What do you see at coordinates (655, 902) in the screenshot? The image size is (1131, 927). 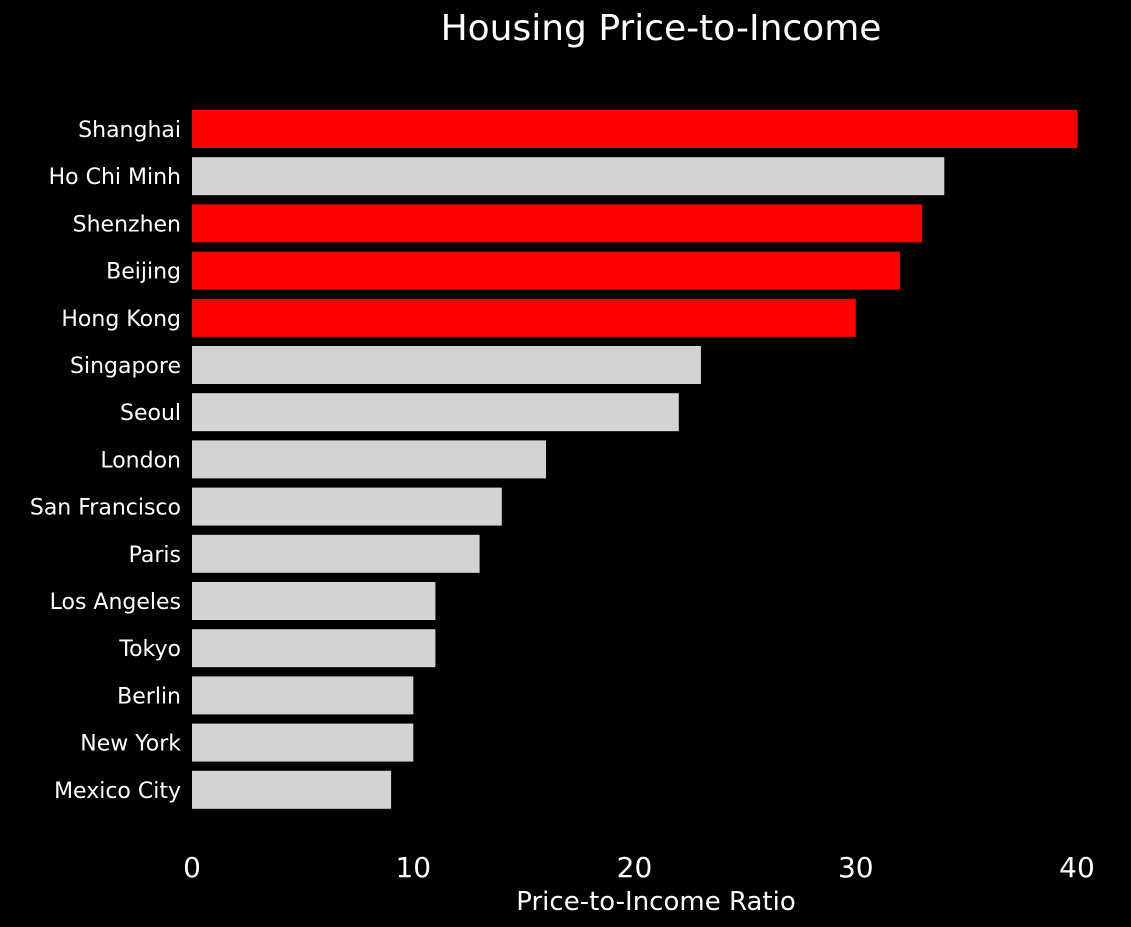 I see `x-axis-label: Price-to-Income Ratio` at bounding box center [655, 902].